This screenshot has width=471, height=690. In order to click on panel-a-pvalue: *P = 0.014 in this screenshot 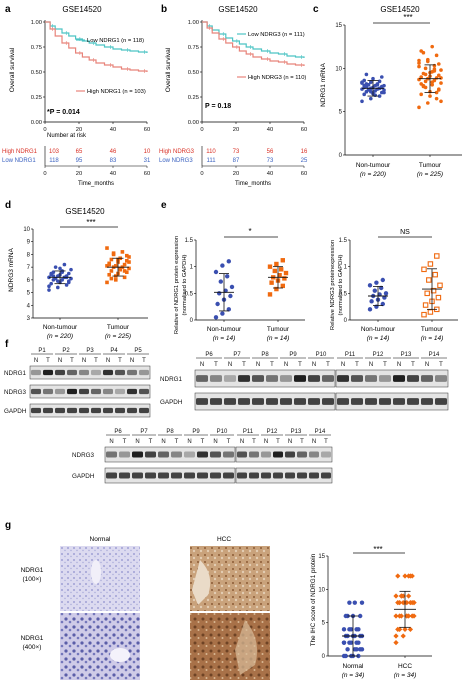, I will do `click(63, 112)`.